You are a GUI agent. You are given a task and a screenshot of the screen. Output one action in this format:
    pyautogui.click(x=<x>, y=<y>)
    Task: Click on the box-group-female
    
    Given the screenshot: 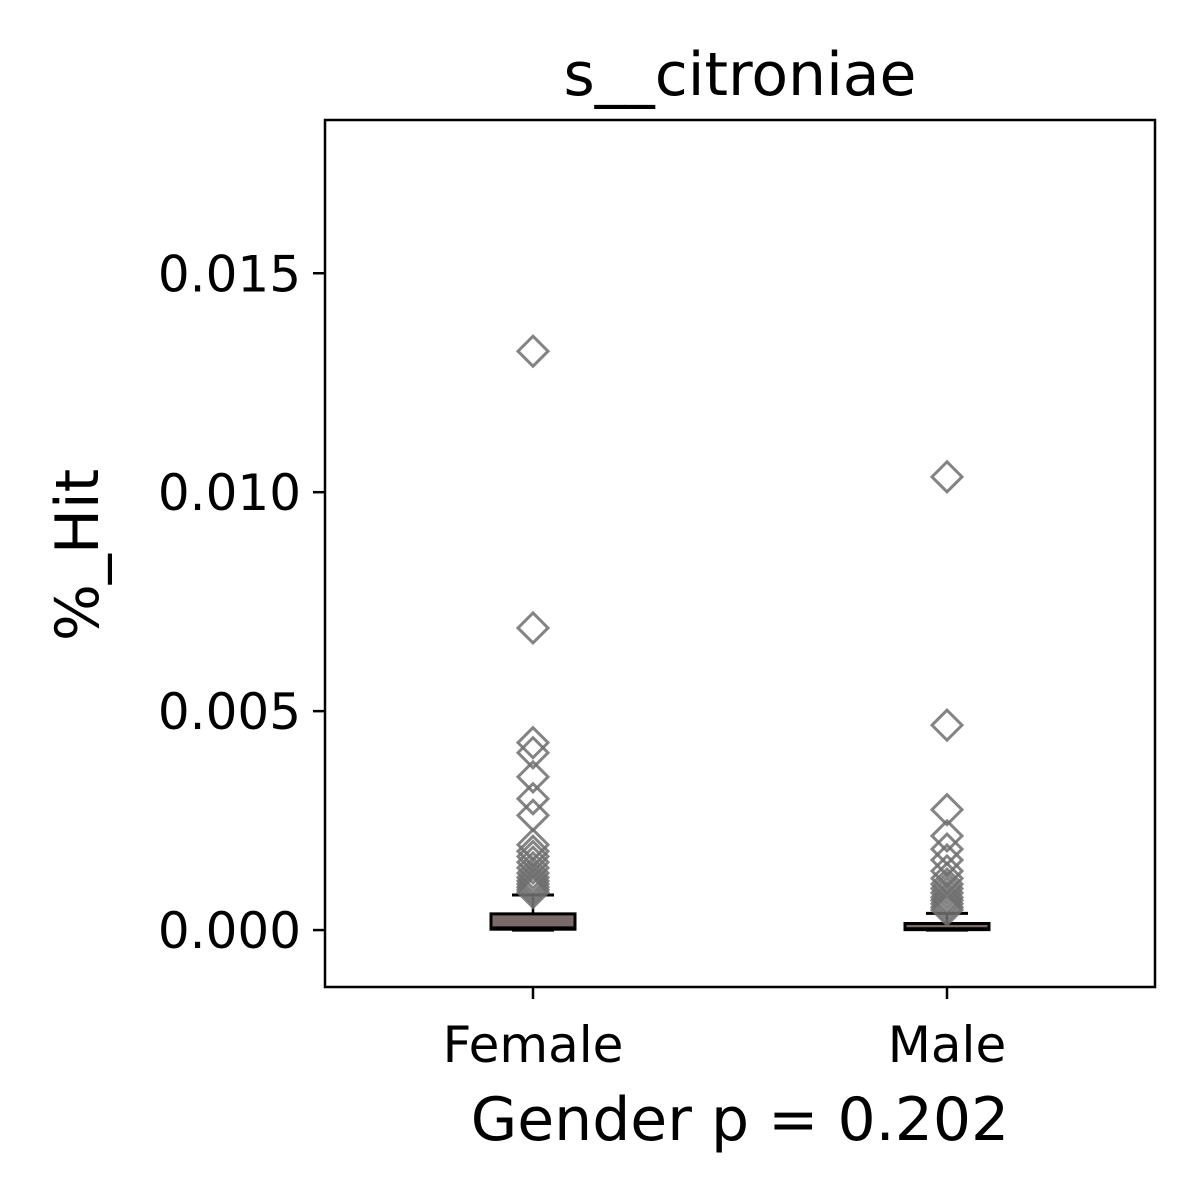 What is the action you would take?
    pyautogui.click(x=533, y=633)
    